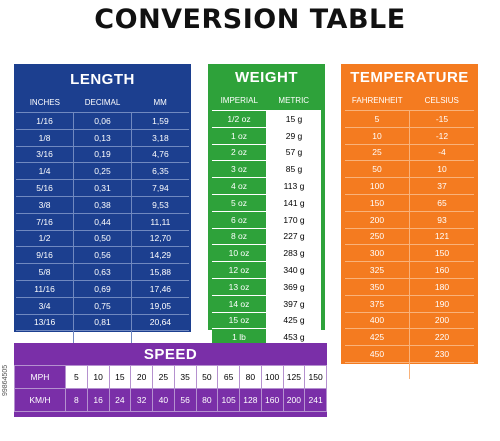  I want to click on length-row: 13/16 0,81 20,64, so click(102, 322).